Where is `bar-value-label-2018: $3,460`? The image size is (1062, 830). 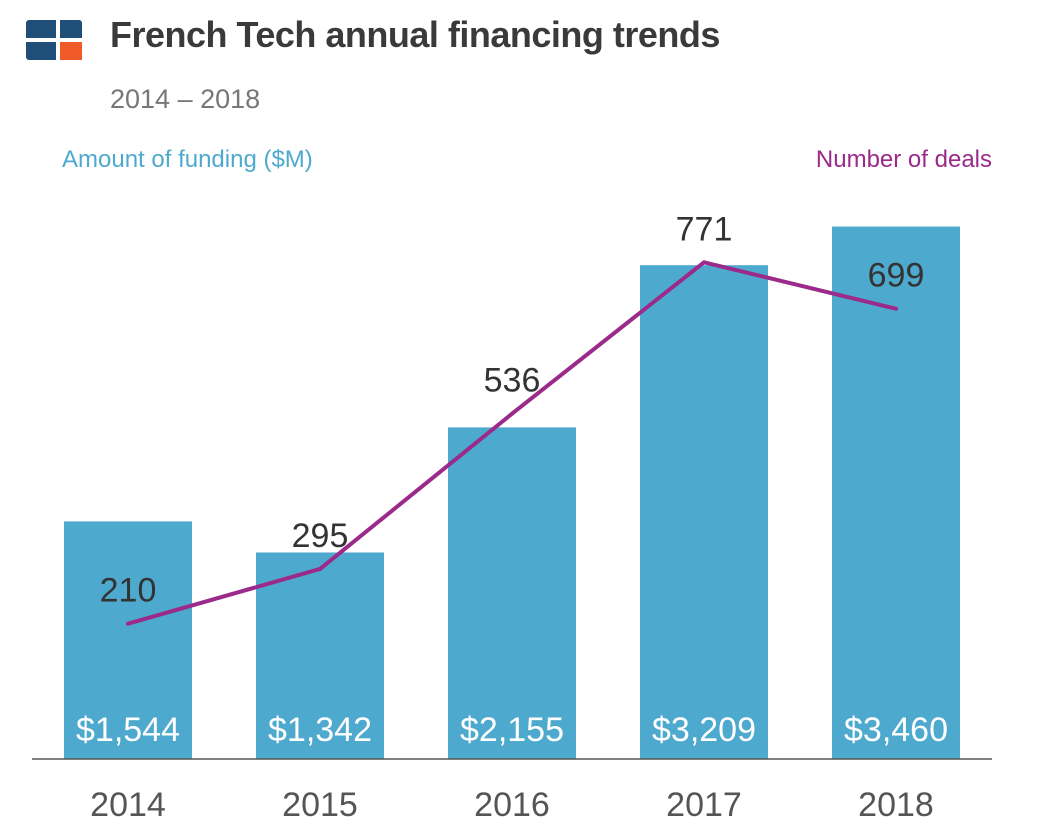 bar-value-label-2018: $3,460 is located at coordinates (896, 730).